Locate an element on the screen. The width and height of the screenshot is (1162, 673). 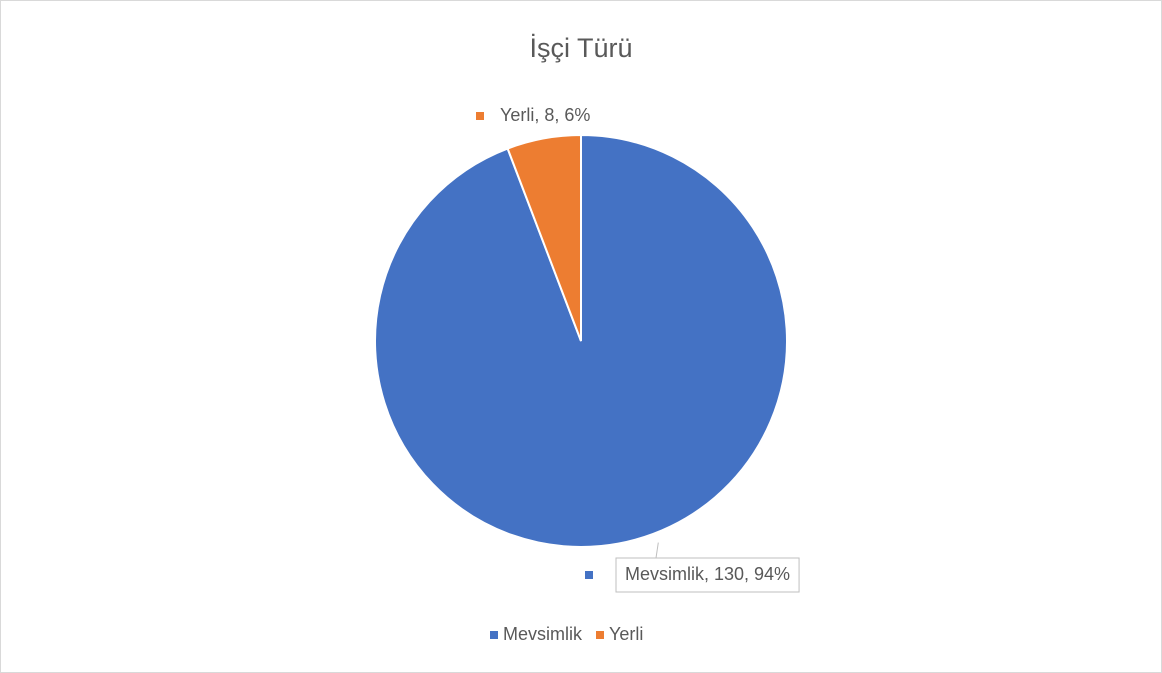
data-label-box is located at coordinates (707, 575).